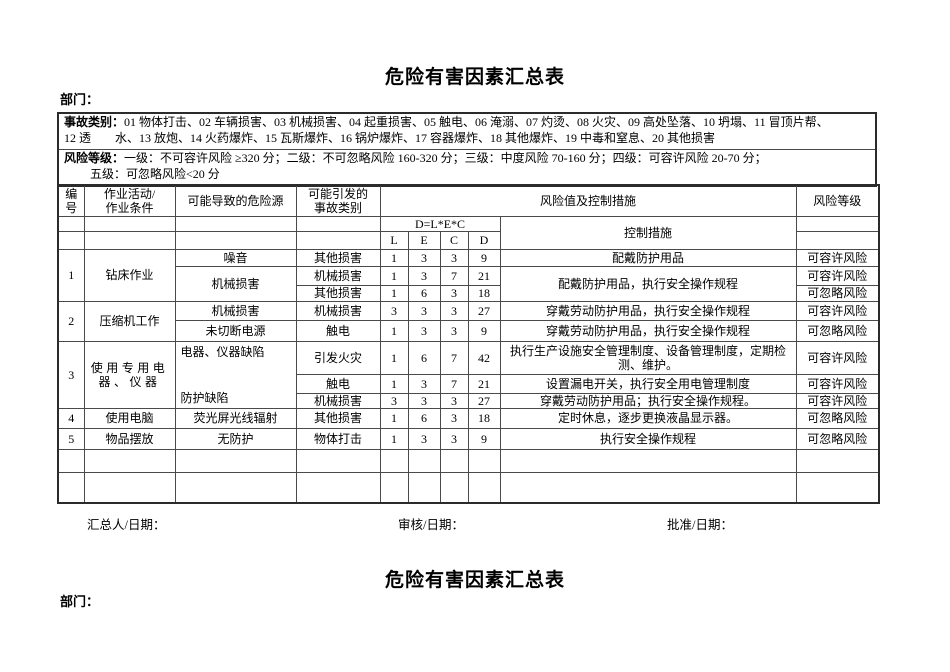 The width and height of the screenshot is (950, 672). What do you see at coordinates (484, 293) in the screenshot?
I see `cell-d: 18` at bounding box center [484, 293].